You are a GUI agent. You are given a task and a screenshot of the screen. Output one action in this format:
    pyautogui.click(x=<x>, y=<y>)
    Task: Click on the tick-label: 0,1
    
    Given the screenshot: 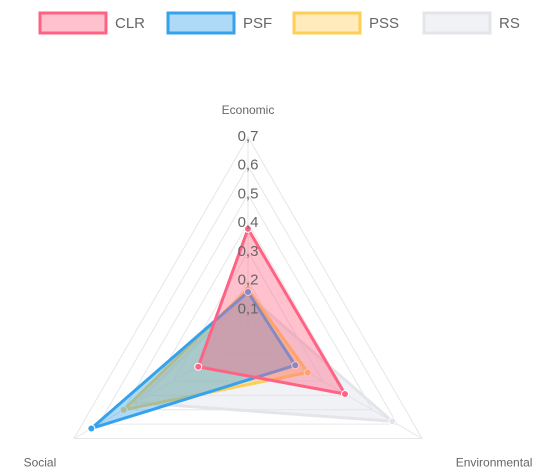 What is the action you would take?
    pyautogui.click(x=248, y=308)
    